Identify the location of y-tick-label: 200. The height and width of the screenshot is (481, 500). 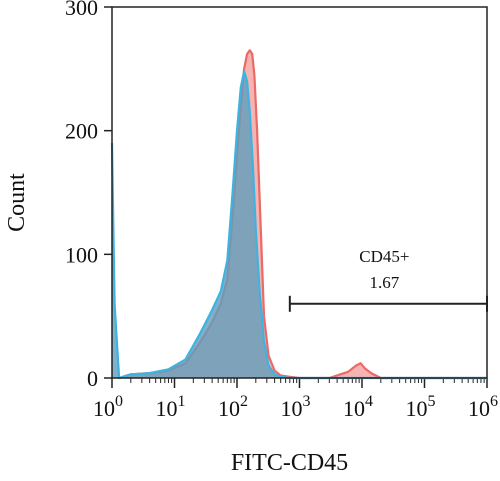
(81, 131).